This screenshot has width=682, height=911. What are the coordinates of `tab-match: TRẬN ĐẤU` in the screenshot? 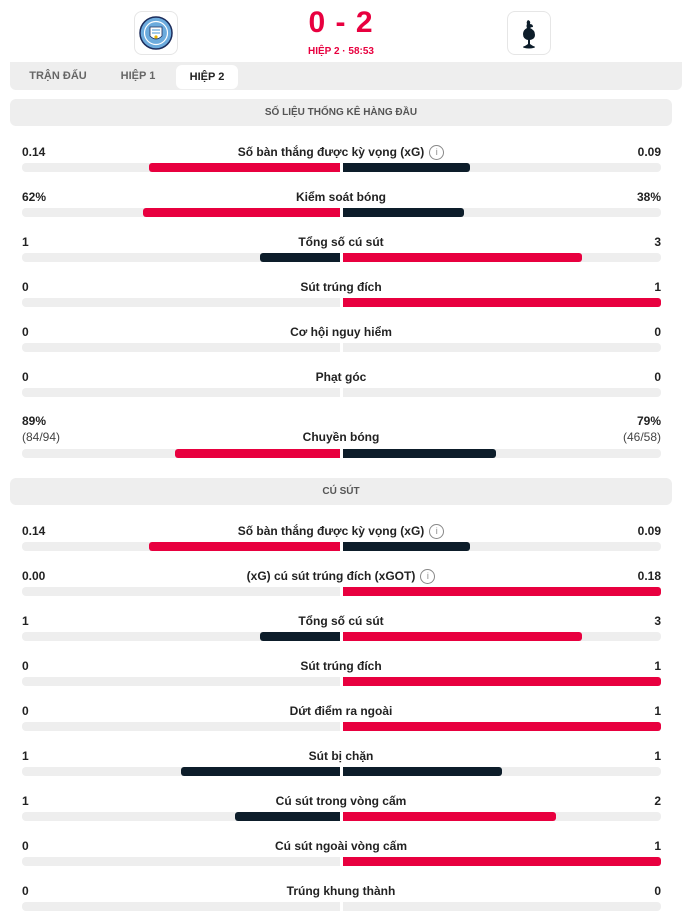 It's located at (58, 76).